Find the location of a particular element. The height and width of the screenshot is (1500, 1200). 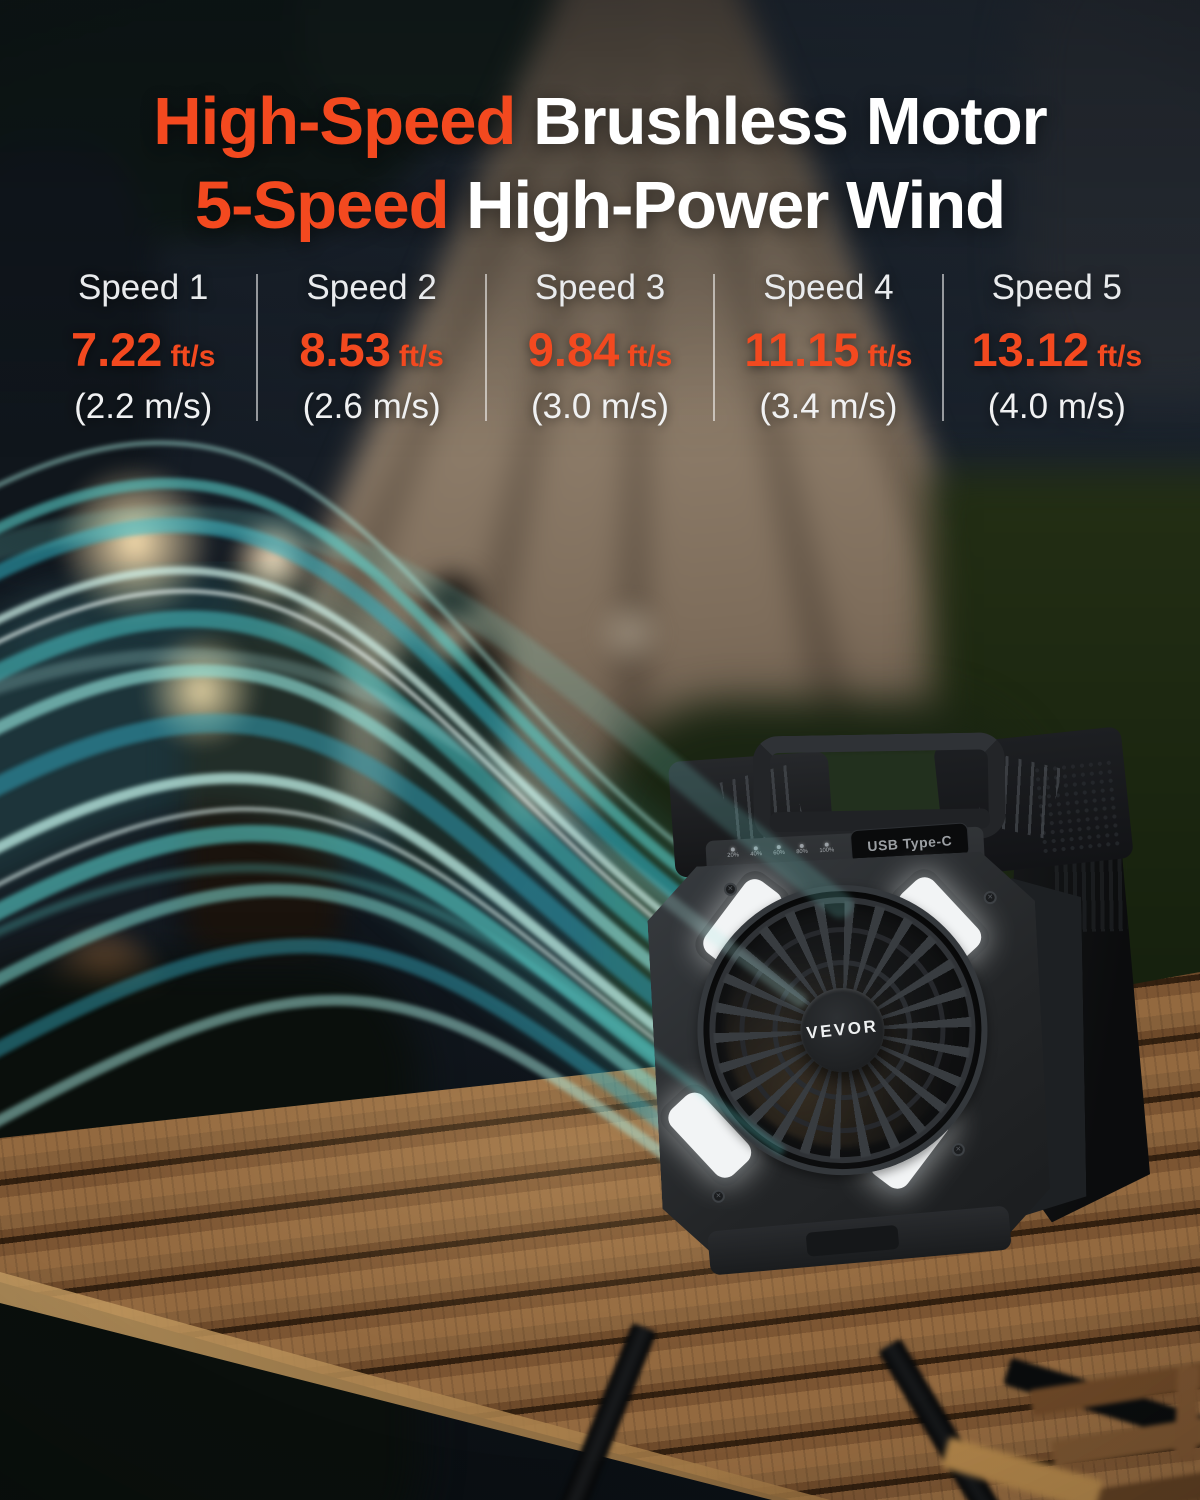

speed-column-1: Speed 1 7.22 ft/s (2.2 m/s) is located at coordinates (143, 347).